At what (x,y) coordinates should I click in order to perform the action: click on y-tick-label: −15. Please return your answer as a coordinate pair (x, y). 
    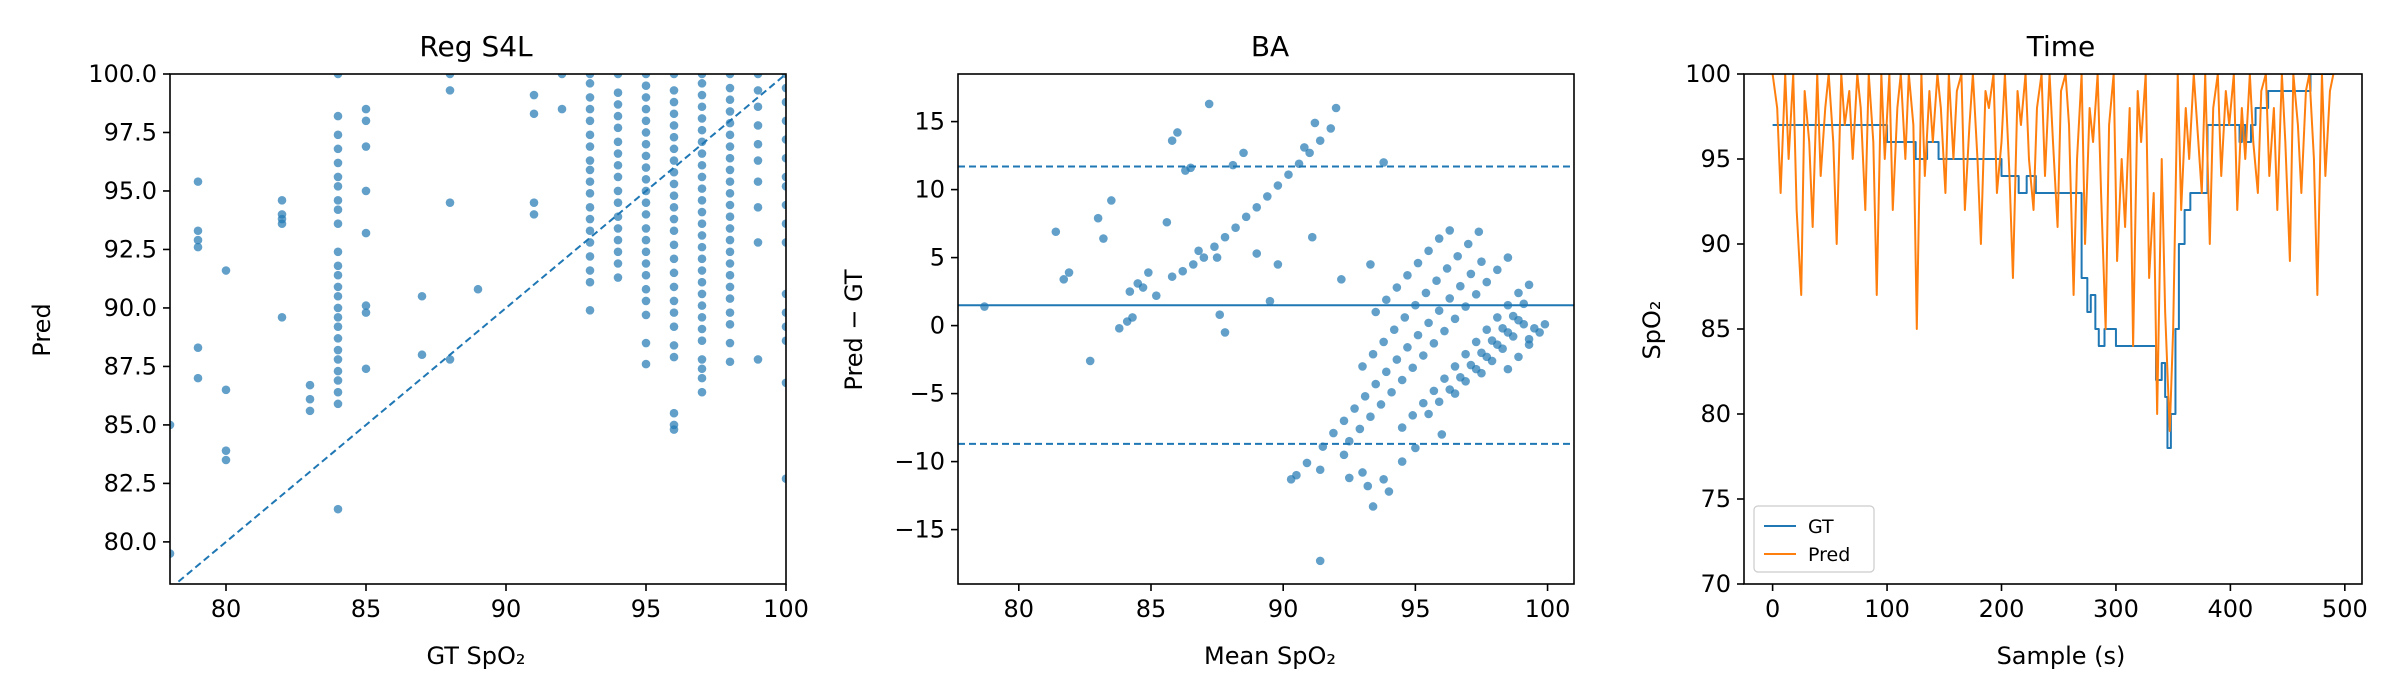
    Looking at the image, I should click on (919, 530).